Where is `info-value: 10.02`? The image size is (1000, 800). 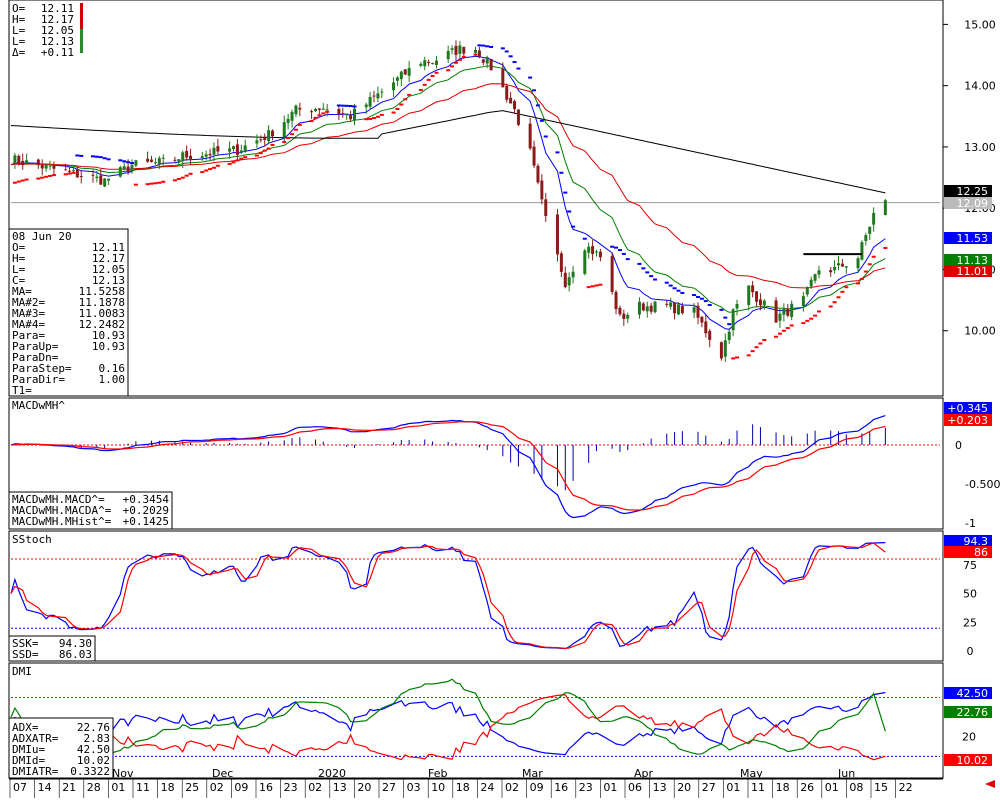
info-value: 10.02 is located at coordinates (93, 760).